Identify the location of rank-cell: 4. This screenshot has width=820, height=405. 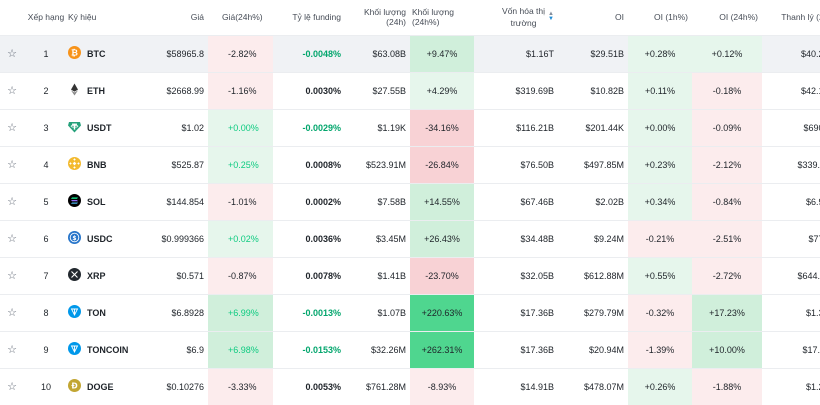
(46, 164).